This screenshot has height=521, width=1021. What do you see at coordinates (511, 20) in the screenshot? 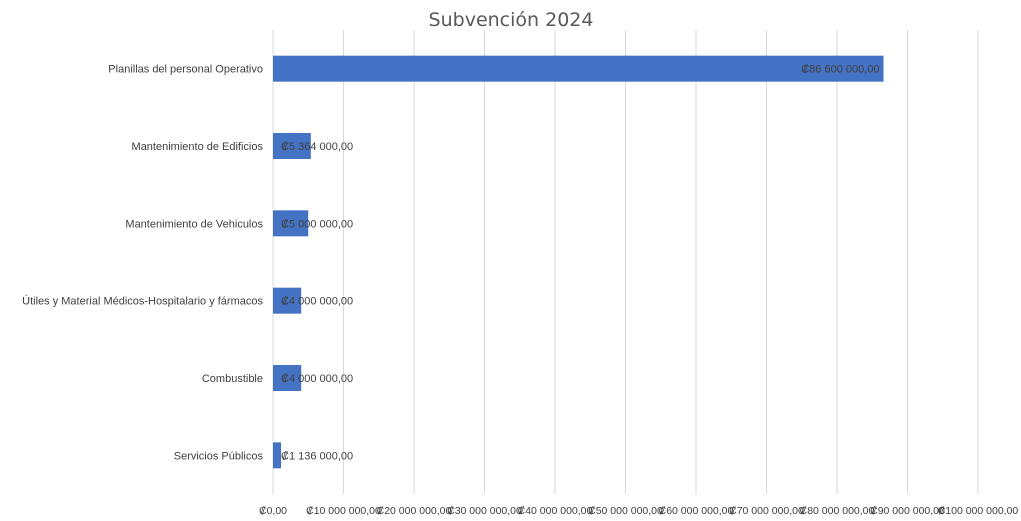
I see `chart-title: Subvención 2024` at bounding box center [511, 20].